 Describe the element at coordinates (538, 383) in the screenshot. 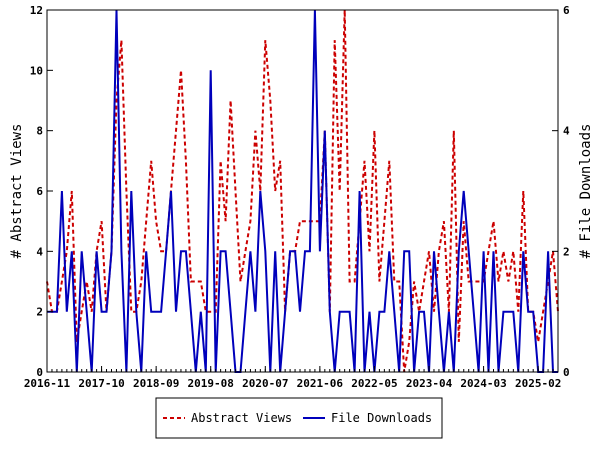

I see `x-tick-label: 2025-02` at that location.